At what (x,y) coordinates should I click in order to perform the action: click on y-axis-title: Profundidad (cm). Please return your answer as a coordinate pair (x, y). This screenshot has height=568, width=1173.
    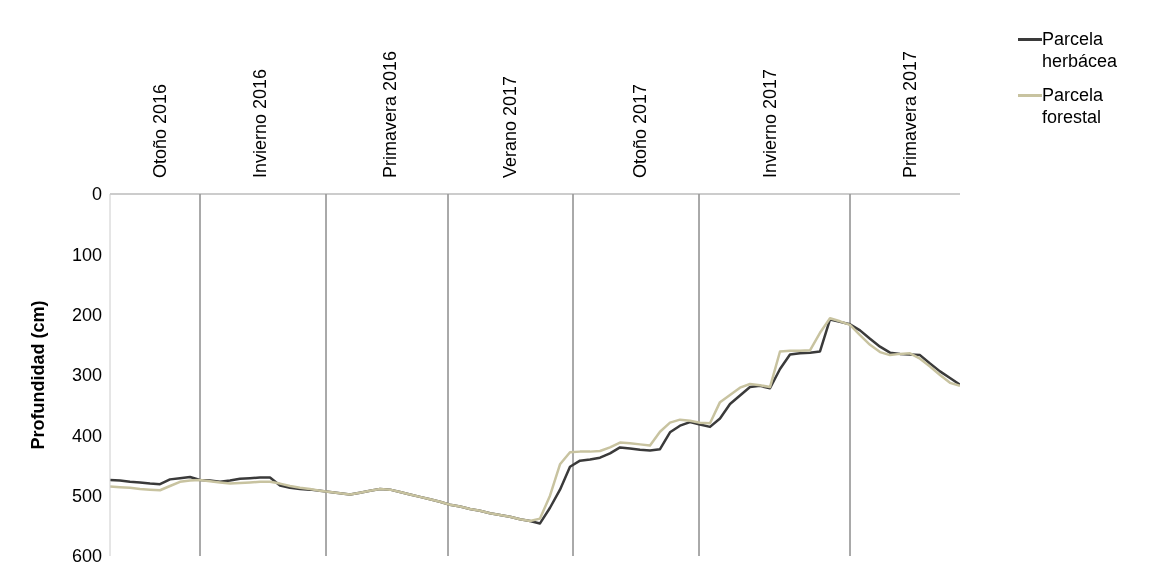
    Looking at the image, I should click on (38, 375).